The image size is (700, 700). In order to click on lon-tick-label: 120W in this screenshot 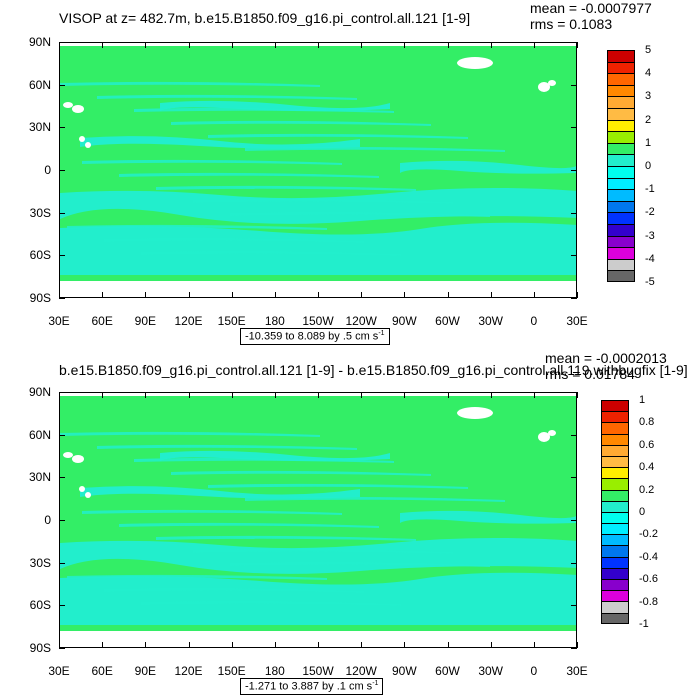, I will do `click(361, 321)`.